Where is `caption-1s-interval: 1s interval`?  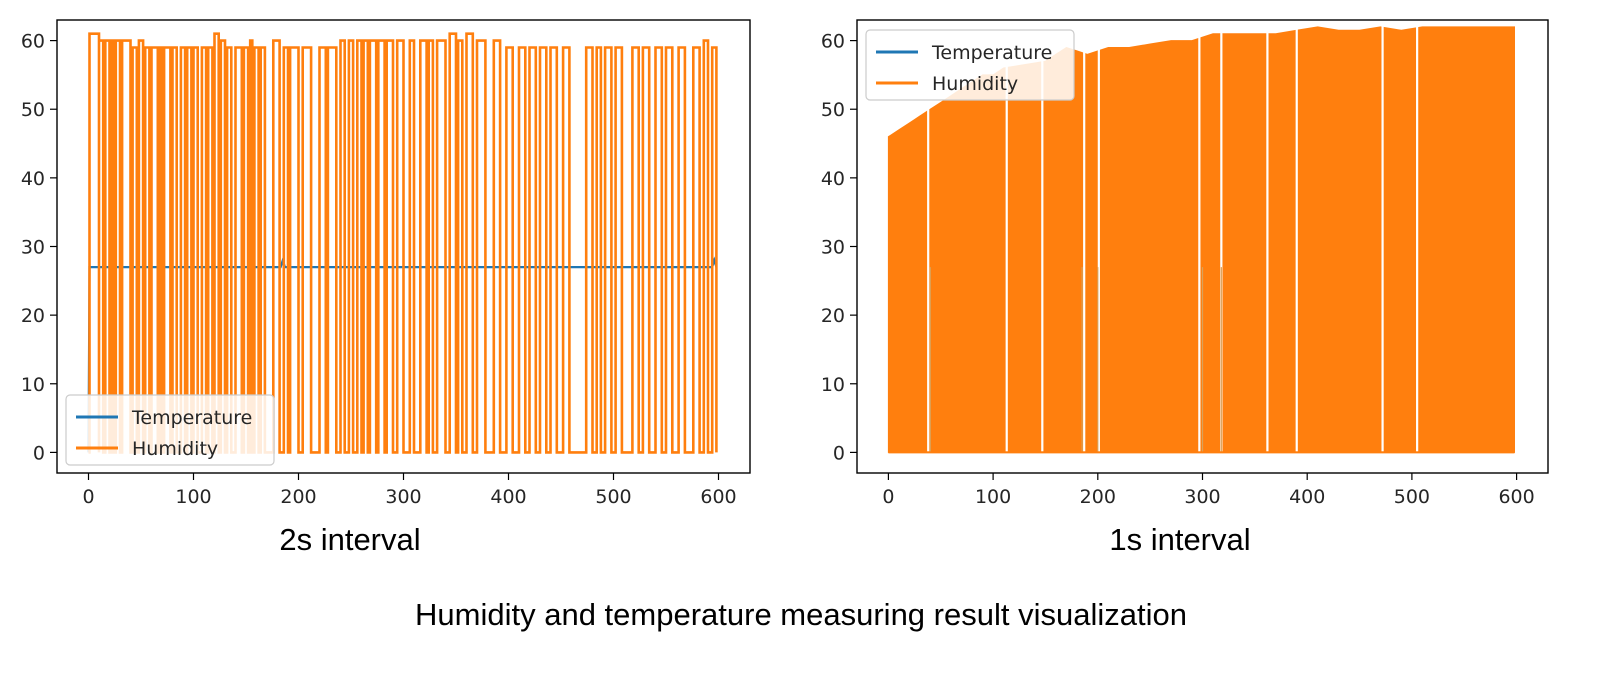 caption-1s-interval: 1s interval is located at coordinates (1180, 539).